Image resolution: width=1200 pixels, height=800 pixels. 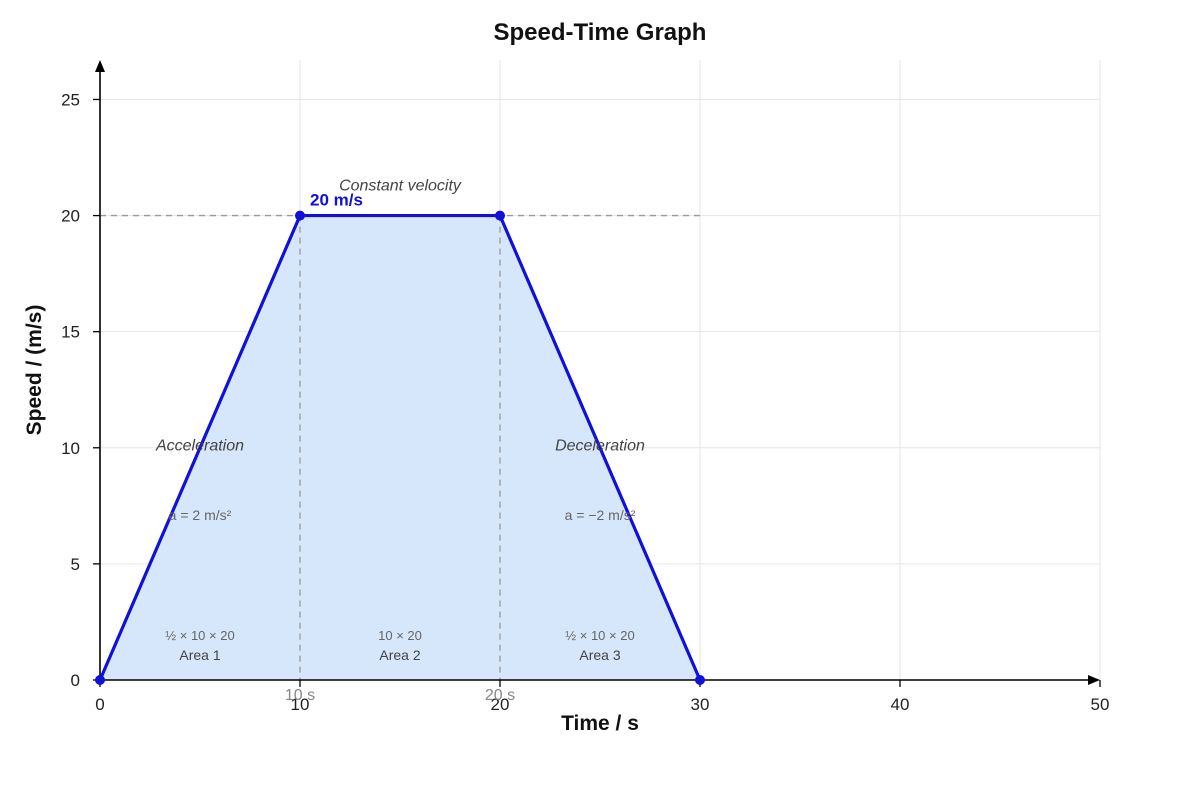 What do you see at coordinates (500, 704) in the screenshot?
I see `x-tick-label: 20` at bounding box center [500, 704].